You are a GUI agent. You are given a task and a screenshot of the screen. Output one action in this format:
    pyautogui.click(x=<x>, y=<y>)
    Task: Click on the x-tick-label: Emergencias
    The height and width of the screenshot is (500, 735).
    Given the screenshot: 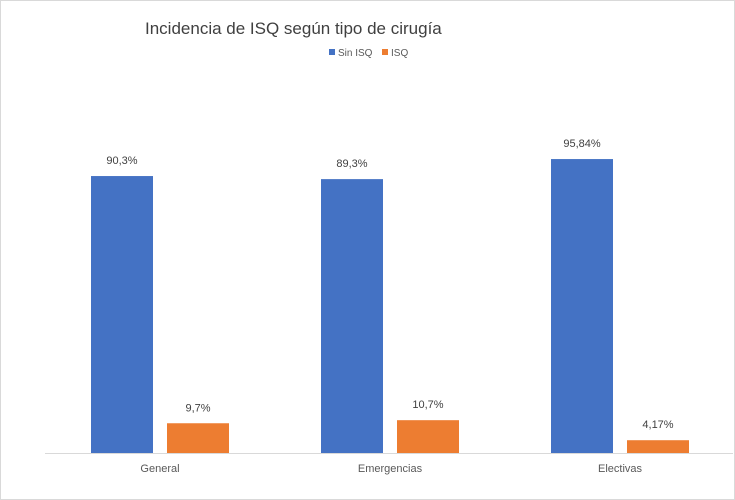 What is the action you would take?
    pyautogui.click(x=390, y=469)
    